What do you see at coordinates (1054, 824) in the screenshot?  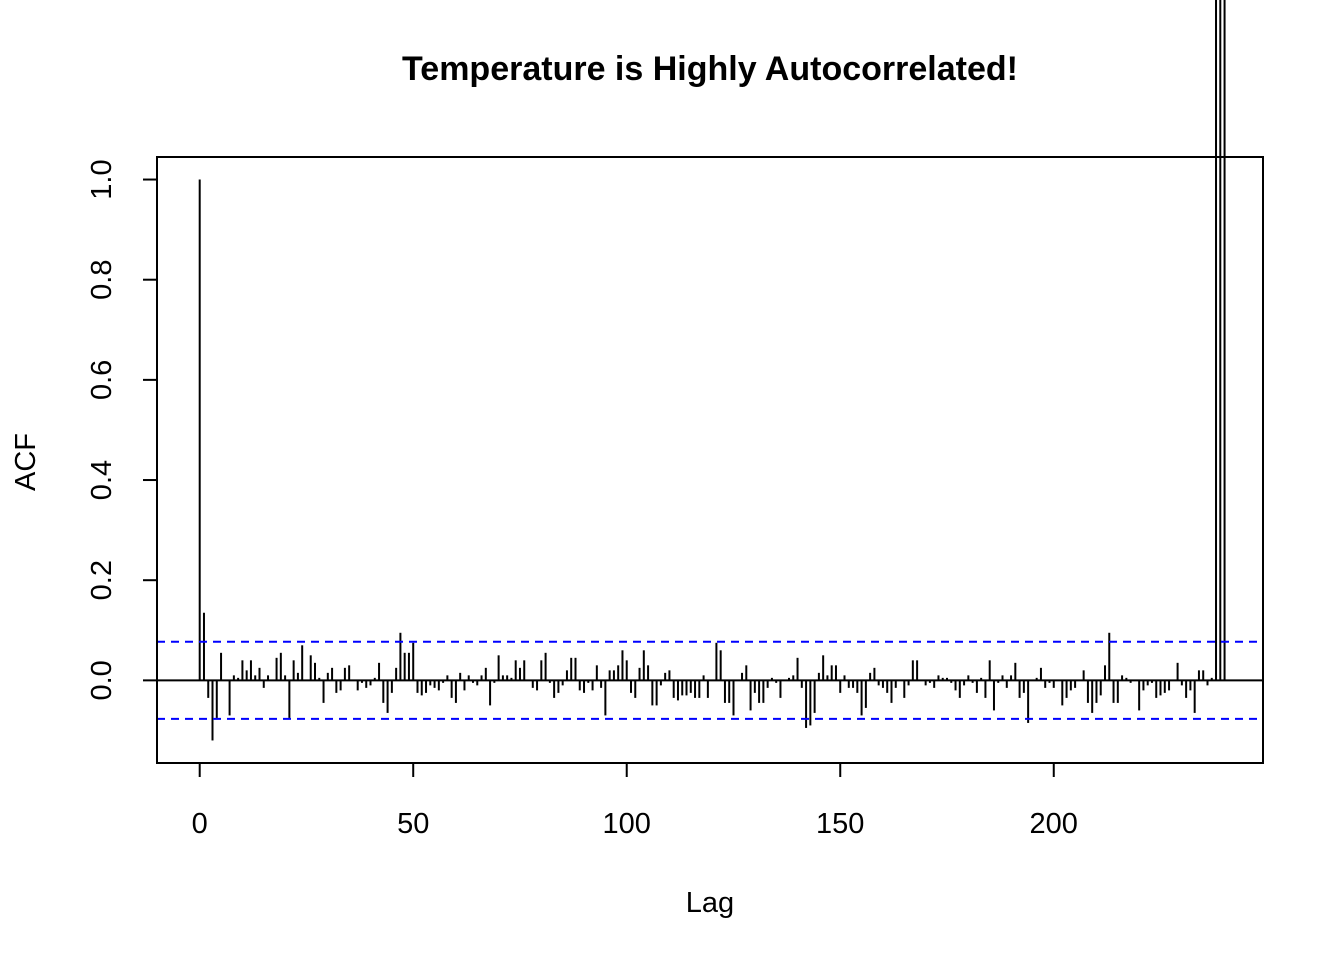 I see `x-tick-label: 200` at bounding box center [1054, 824].